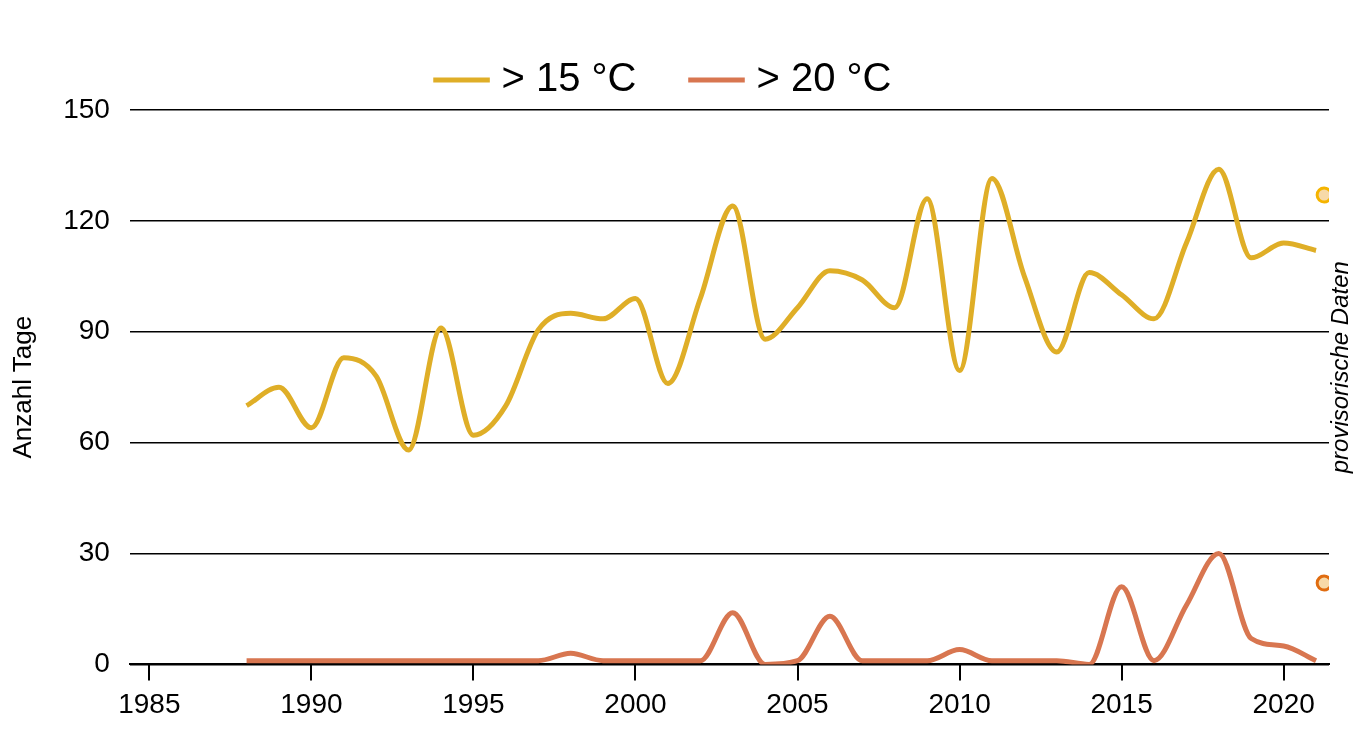 Image resolution: width=1357 pixels, height=734 pixels. I want to click on x-tick-label: 2020, so click(1283, 703).